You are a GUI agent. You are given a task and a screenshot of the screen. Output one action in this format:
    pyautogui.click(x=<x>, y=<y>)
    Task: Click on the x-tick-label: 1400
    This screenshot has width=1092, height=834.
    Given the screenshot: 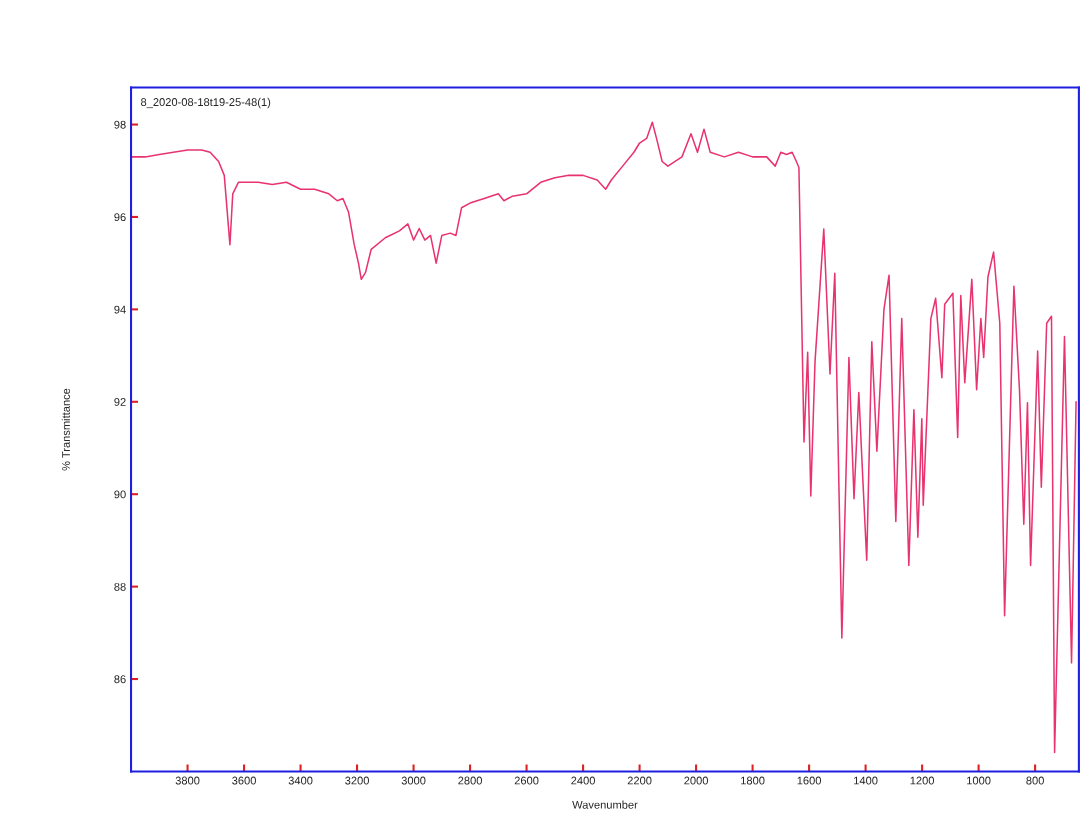 What is the action you would take?
    pyautogui.click(x=866, y=780)
    